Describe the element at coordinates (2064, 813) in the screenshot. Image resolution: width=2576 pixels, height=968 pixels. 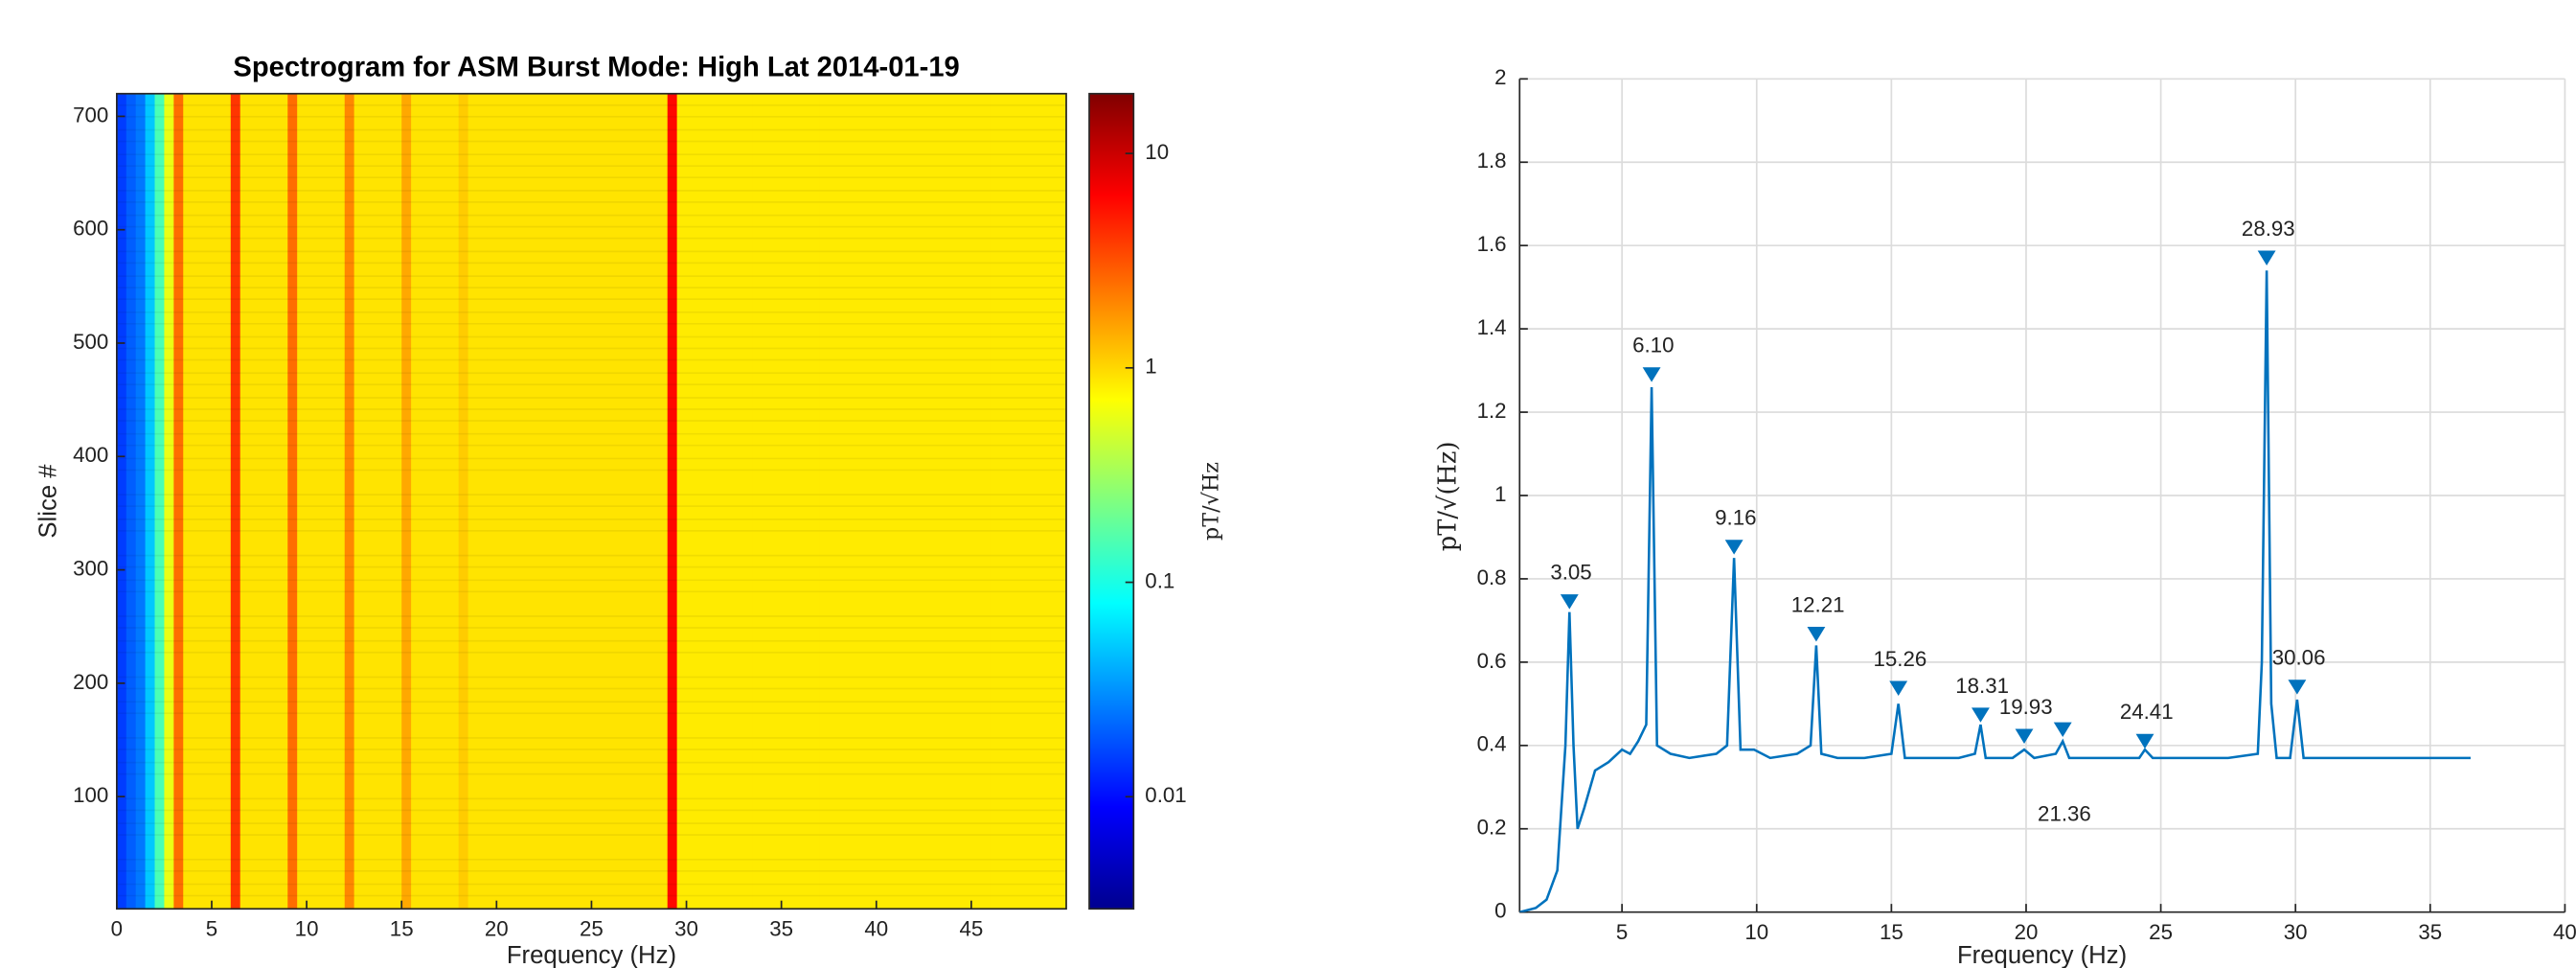
I see `peak-label: 21.36` at that location.